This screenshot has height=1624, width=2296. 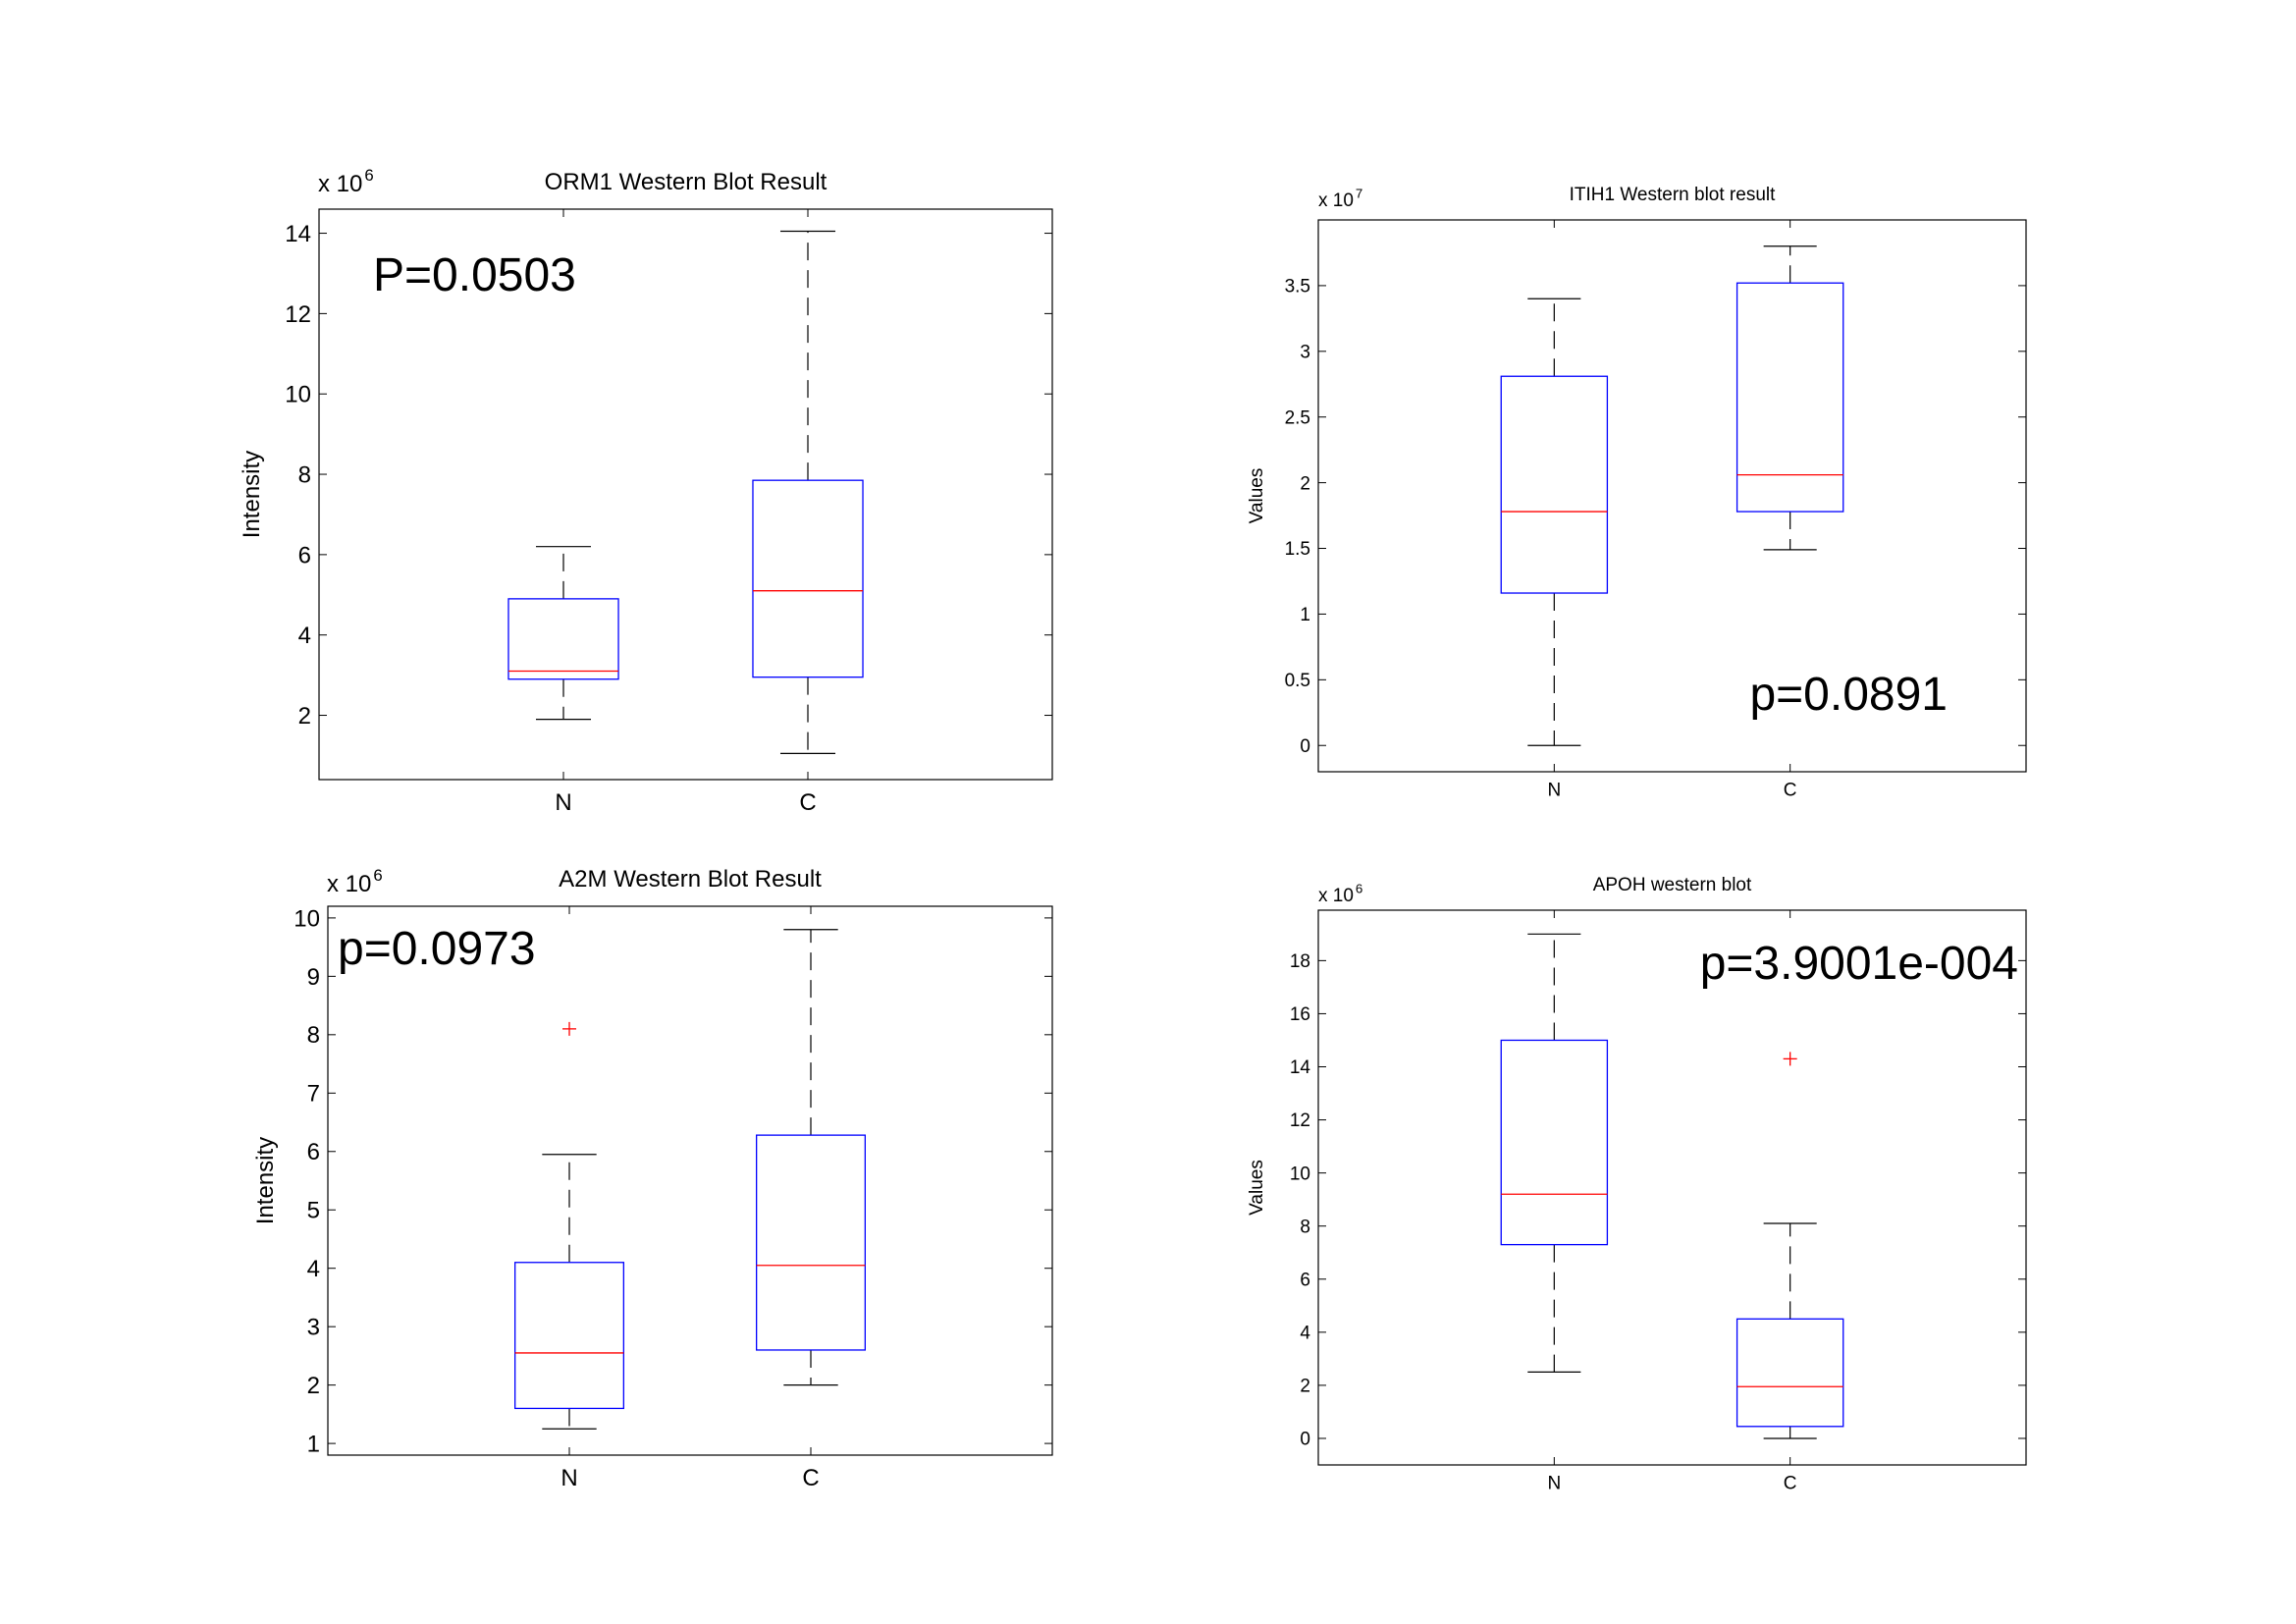 What do you see at coordinates (1655, 517) in the screenshot?
I see `y-axis-ticks: 0 0.5 1 1.5 2 2.5 3 3.5` at bounding box center [1655, 517].